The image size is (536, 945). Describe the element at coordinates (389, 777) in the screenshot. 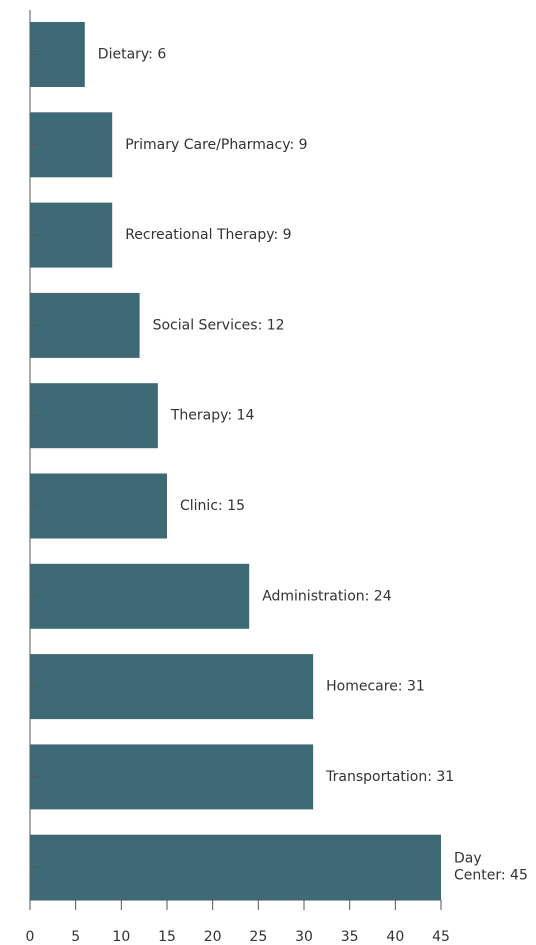

I see `value-label: Transportation: 31` at that location.